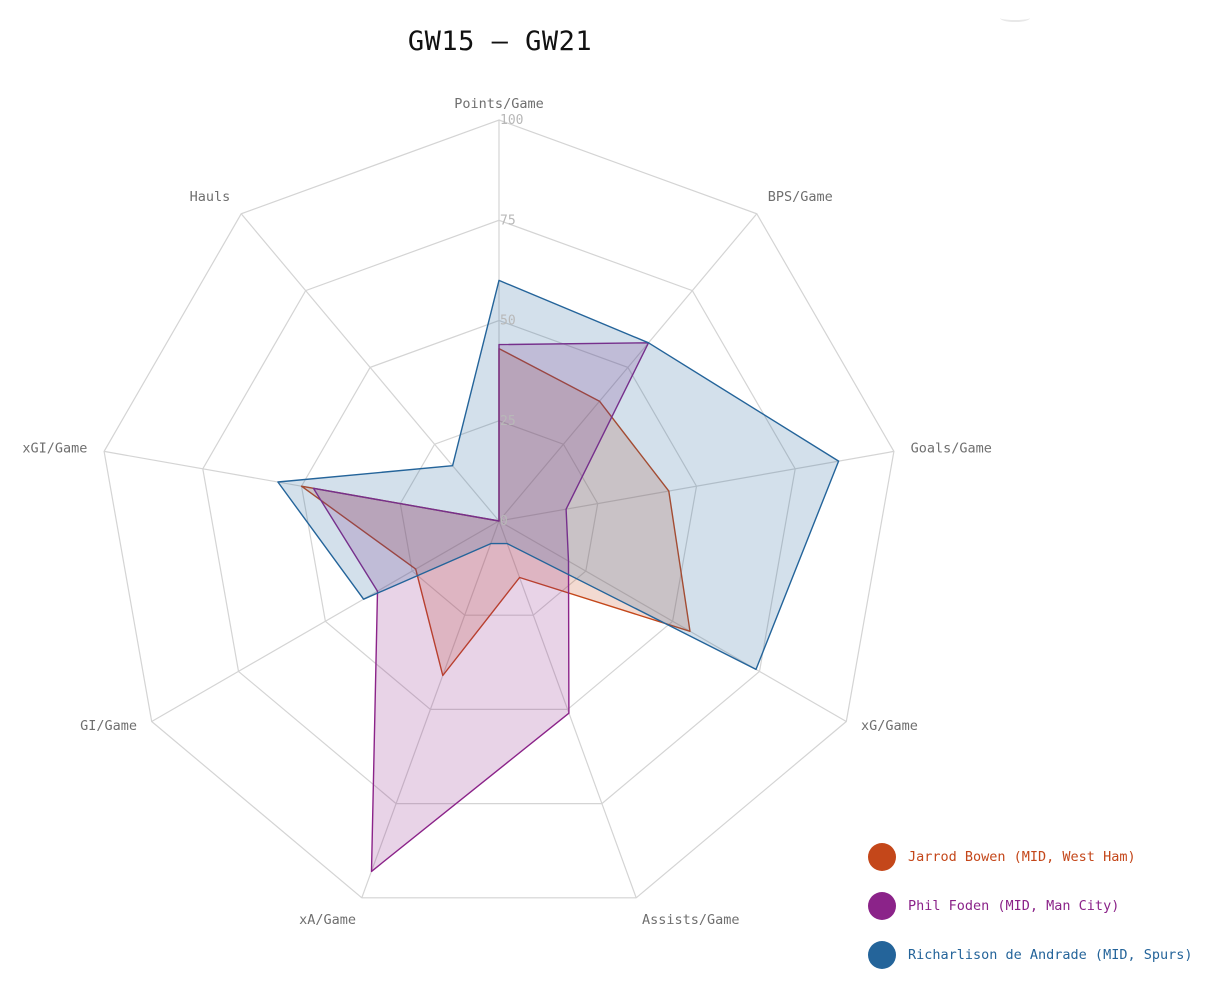 The image size is (1214, 989). Describe the element at coordinates (504, 521) in the screenshot. I see `tick-label: 0` at that location.